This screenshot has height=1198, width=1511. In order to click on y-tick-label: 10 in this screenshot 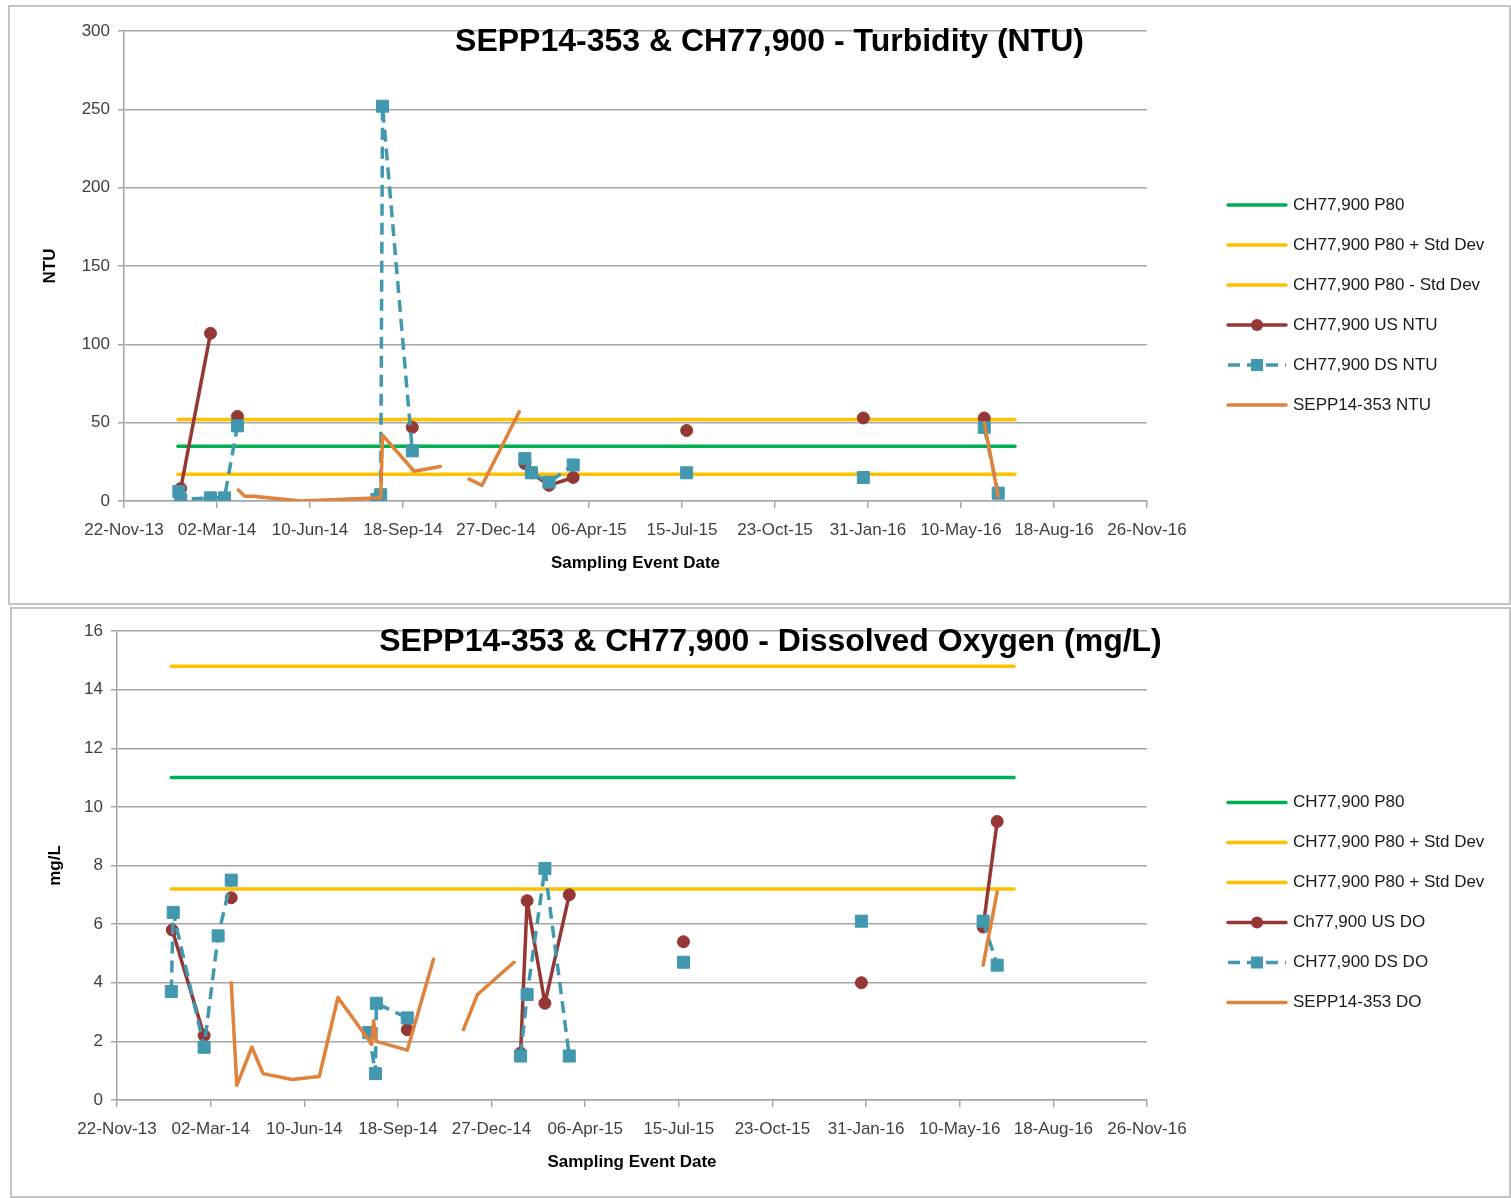, I will do `click(93, 806)`.